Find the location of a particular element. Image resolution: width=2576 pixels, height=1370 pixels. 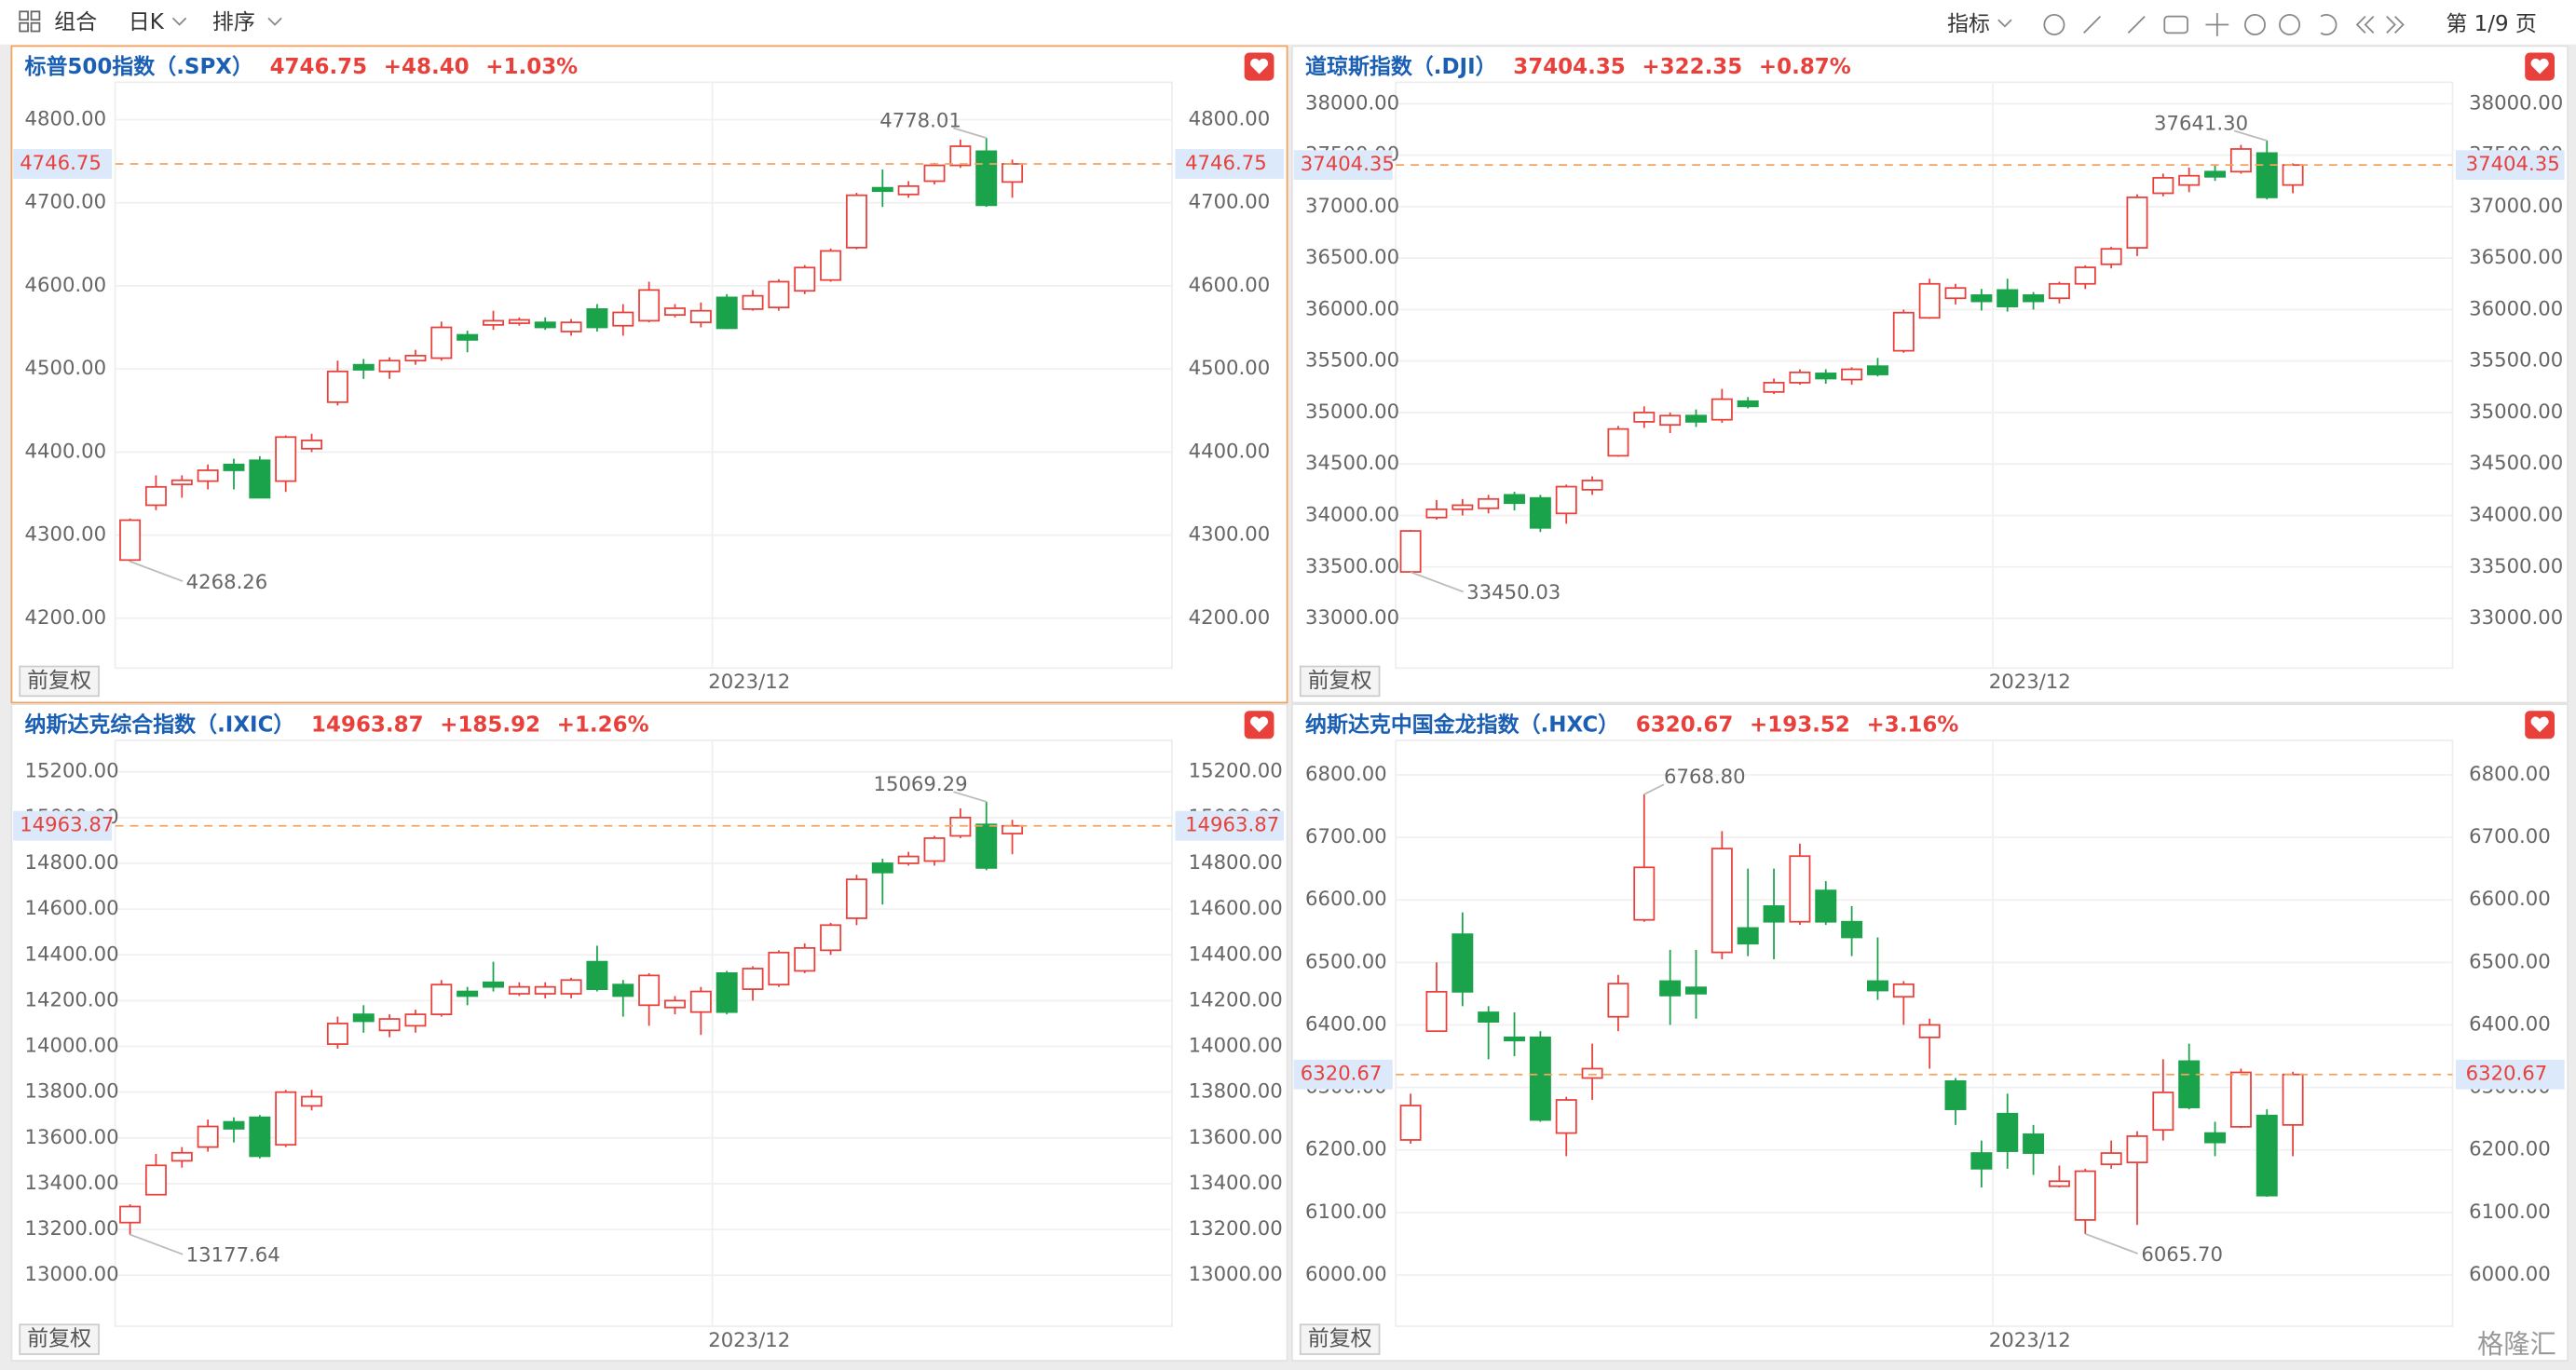

high-label: 15069.29 is located at coordinates (920, 783).